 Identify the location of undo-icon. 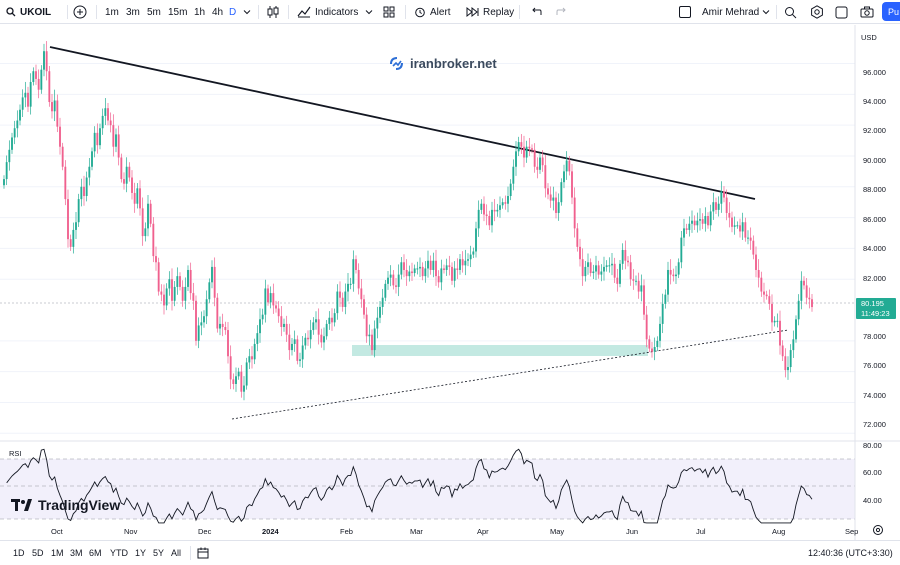
(536, 12).